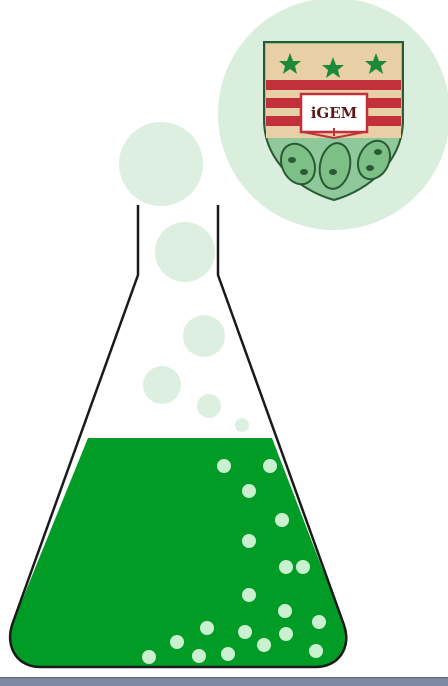  Describe the element at coordinates (335, 164) in the screenshot. I see `bean-icon` at that location.